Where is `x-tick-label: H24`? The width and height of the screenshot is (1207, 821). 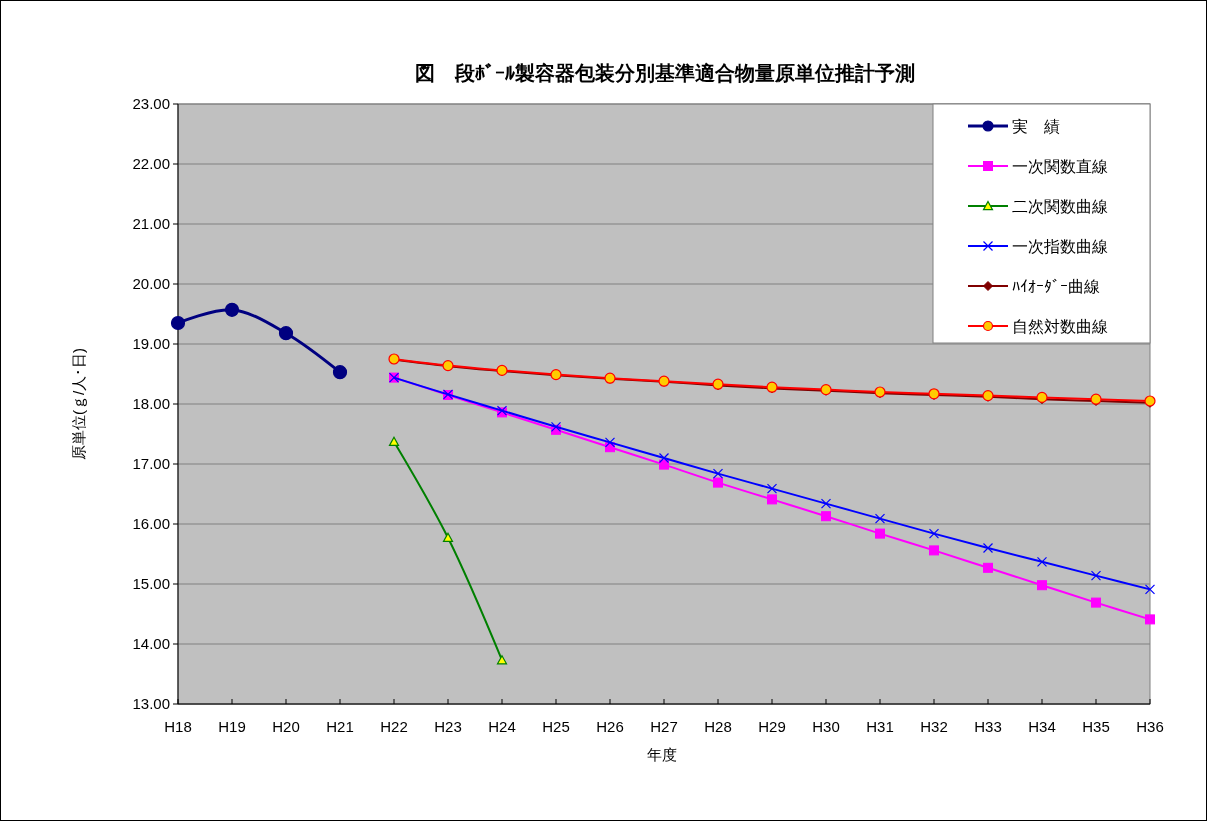 x-tick-label: H24 is located at coordinates (502, 726).